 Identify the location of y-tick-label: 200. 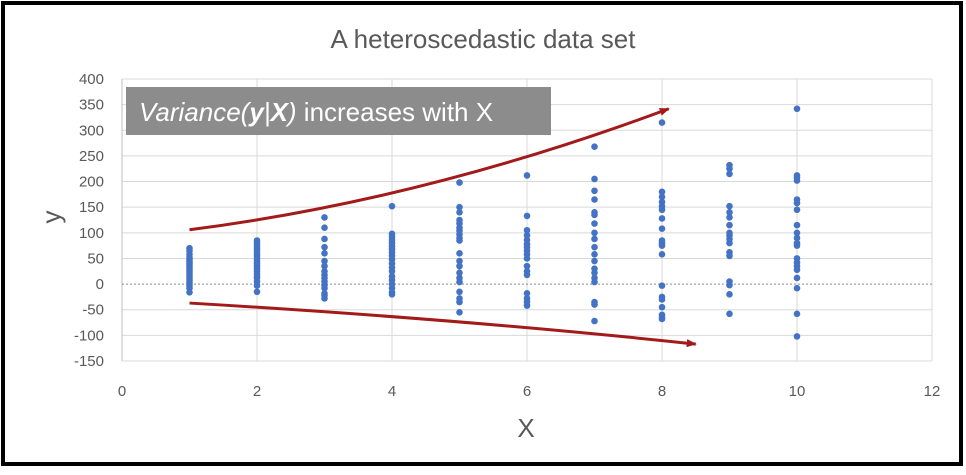
(91, 182).